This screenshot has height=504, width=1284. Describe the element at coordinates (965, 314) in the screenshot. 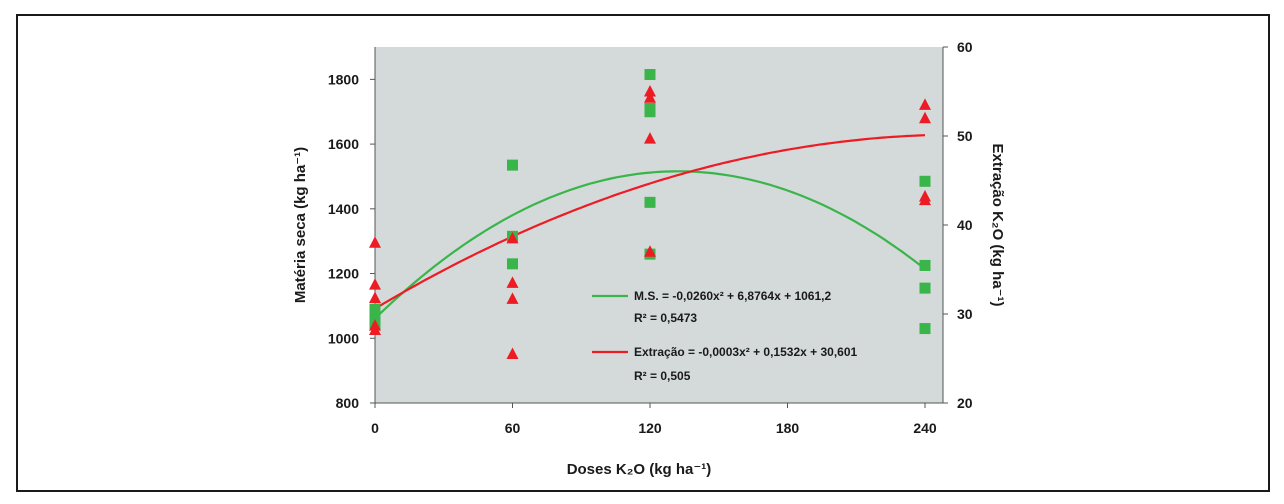

I see `y-right-tick-label: 30` at that location.